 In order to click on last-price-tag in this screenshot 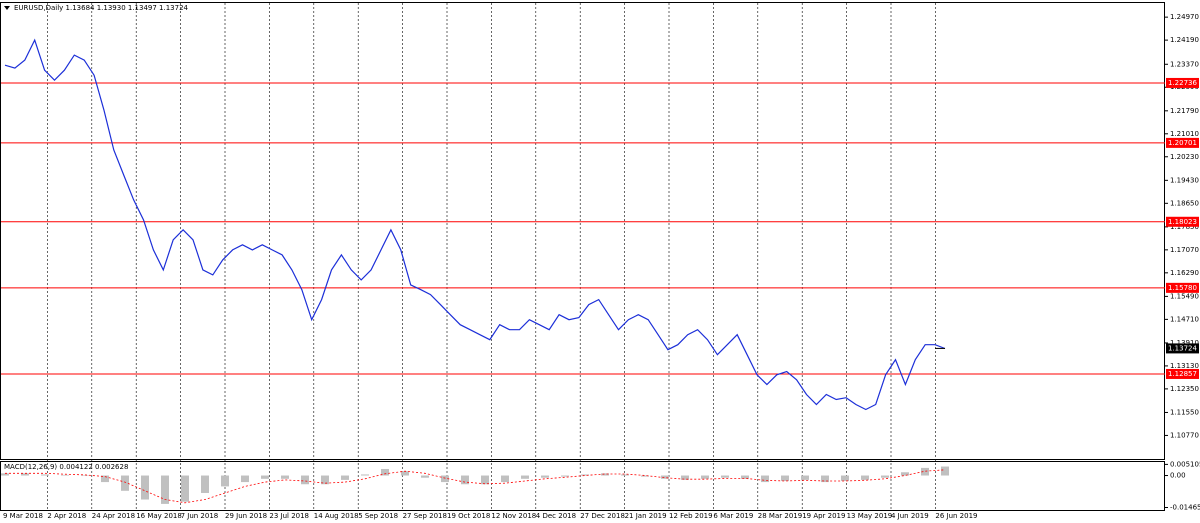, I will do `click(1182, 348)`.